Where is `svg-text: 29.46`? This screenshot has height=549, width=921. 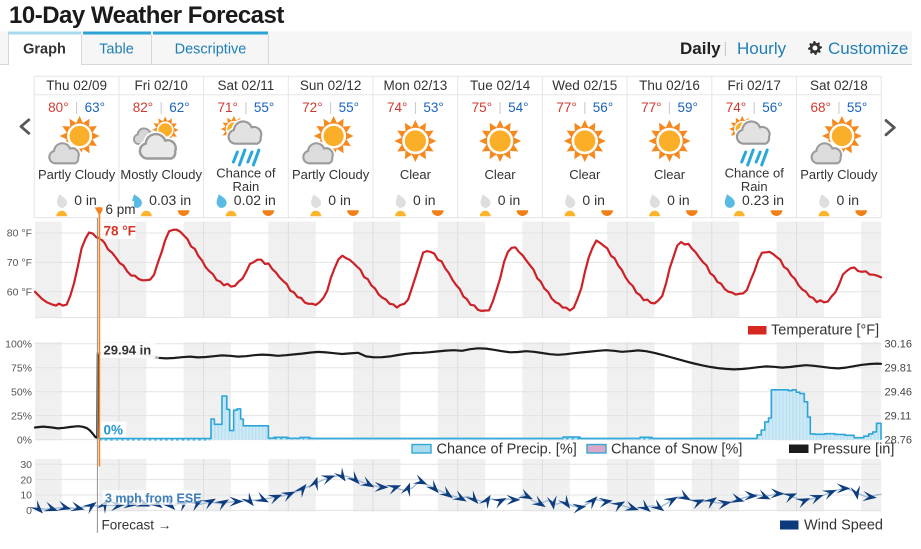 svg-text: 29.46 is located at coordinates (899, 392).